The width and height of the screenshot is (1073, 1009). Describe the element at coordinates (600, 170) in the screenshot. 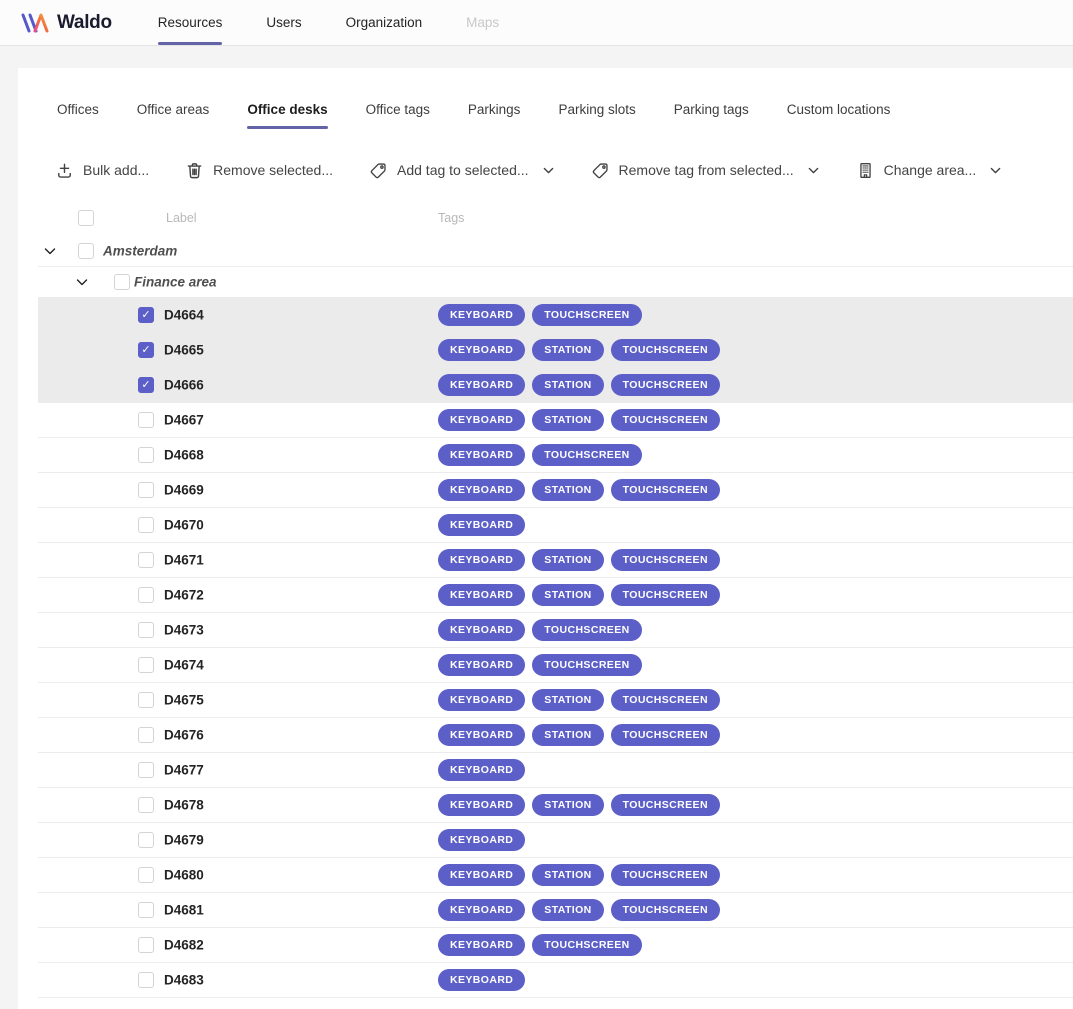

I see `tag-icon` at that location.